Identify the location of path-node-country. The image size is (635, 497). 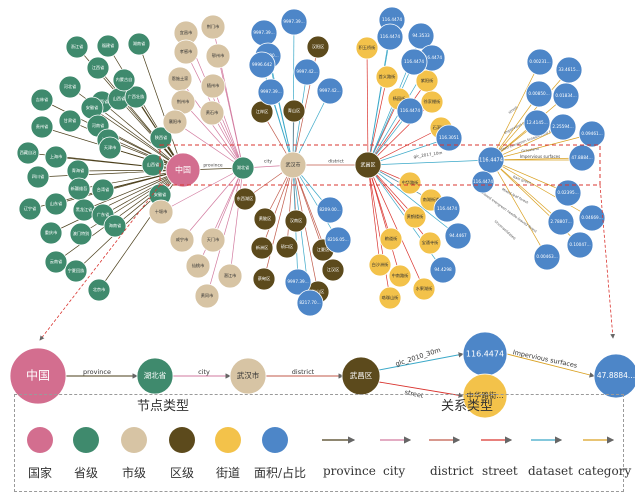
(38, 376).